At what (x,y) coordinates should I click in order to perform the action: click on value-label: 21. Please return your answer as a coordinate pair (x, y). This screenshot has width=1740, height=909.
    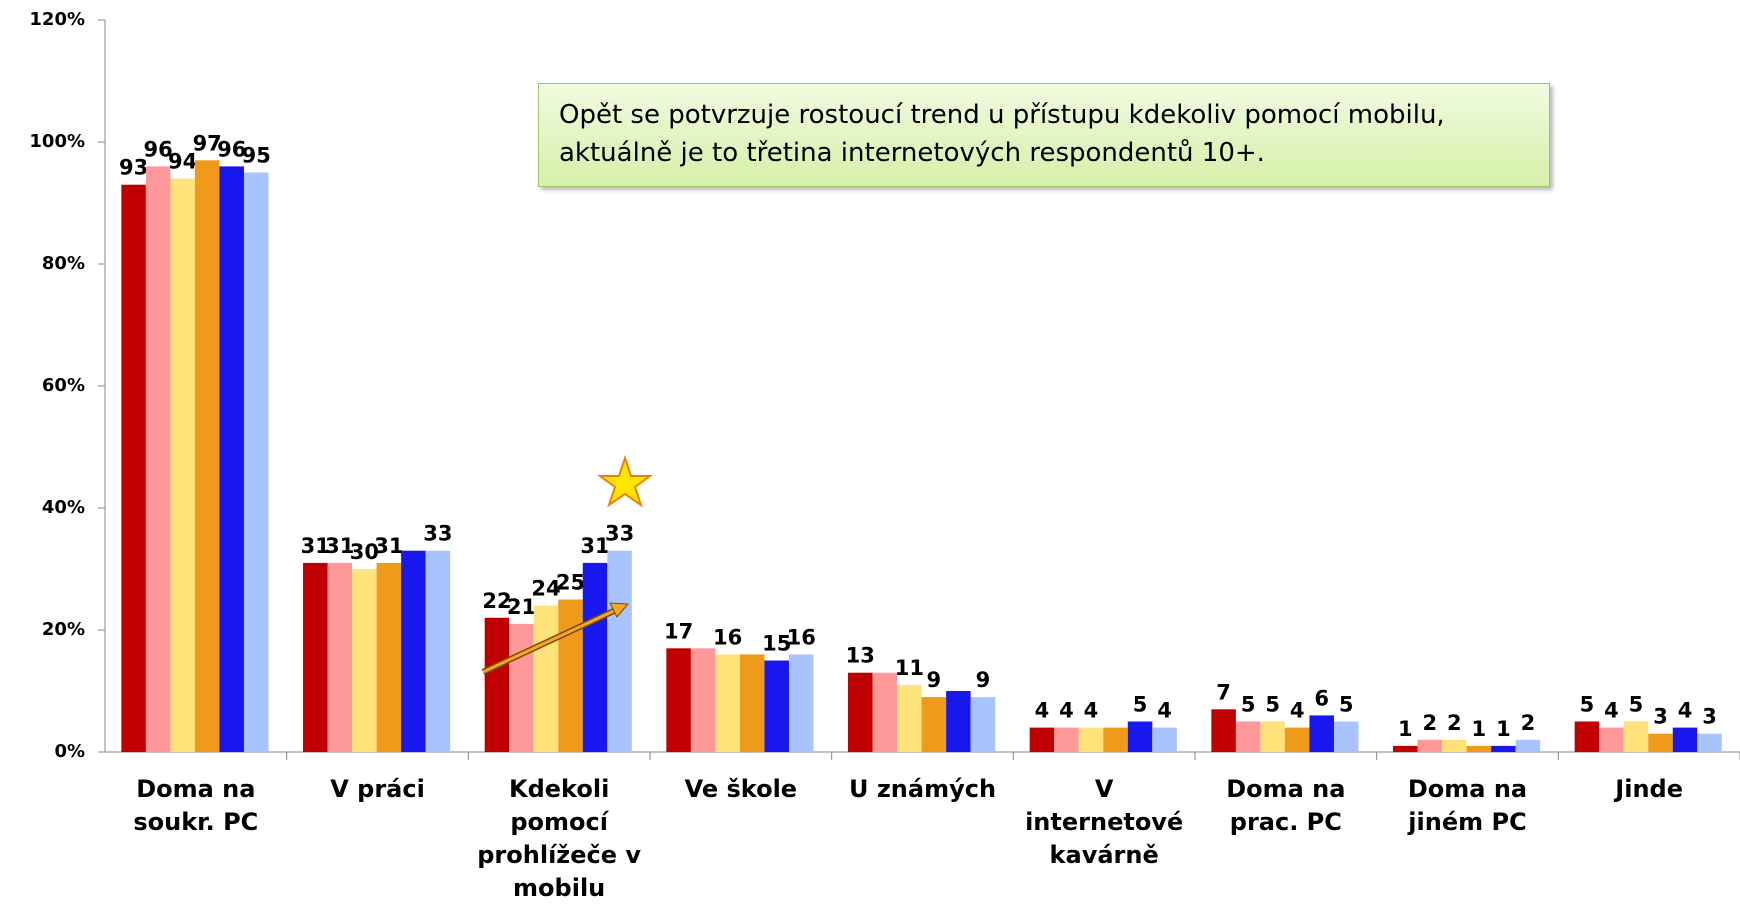
    Looking at the image, I should click on (521, 607).